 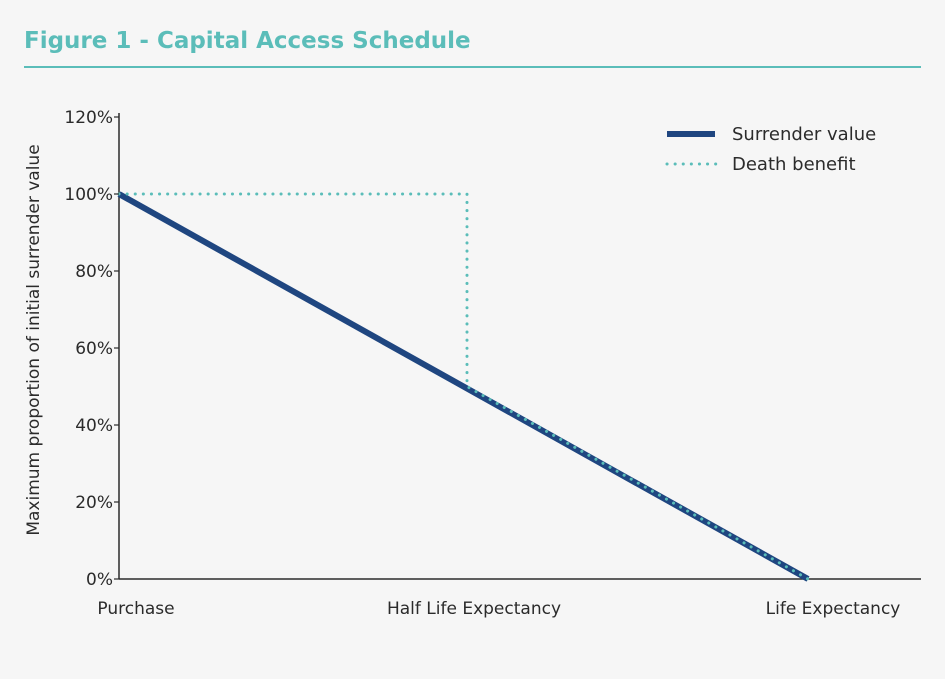 I want to click on y-tick-label: 0%, so click(x=99, y=580).